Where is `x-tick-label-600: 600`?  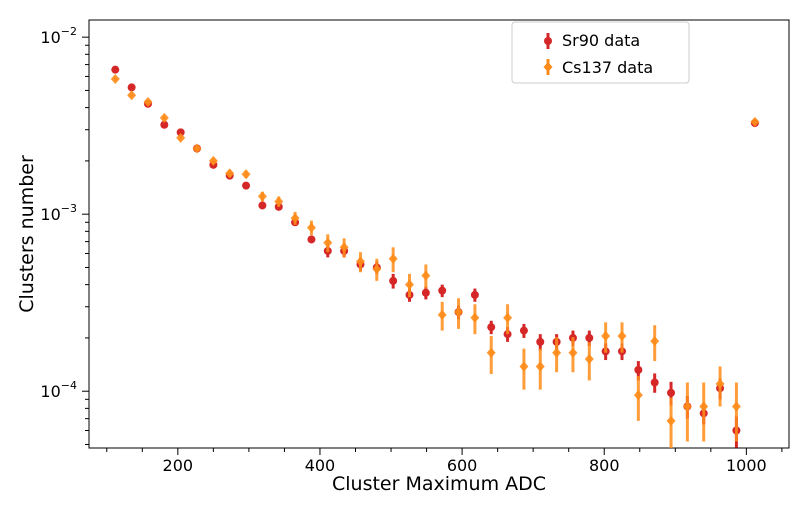 x-tick-label-600: 600 is located at coordinates (462, 465).